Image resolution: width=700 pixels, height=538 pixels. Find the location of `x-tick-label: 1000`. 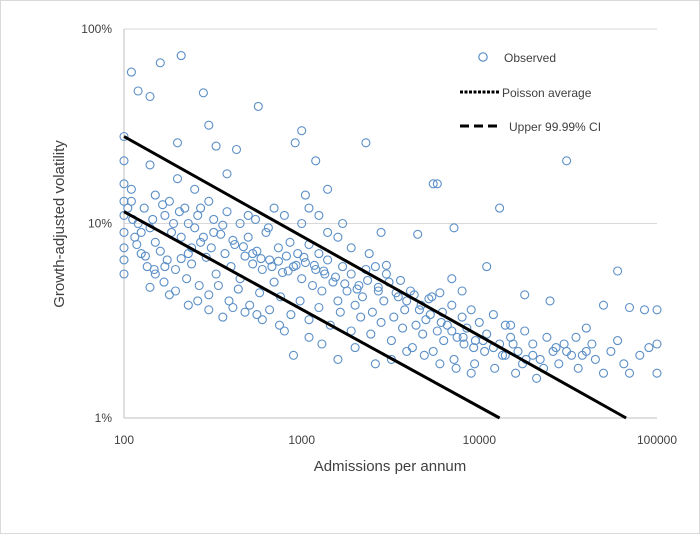

x-tick-label: 1000 is located at coordinates (301, 440).